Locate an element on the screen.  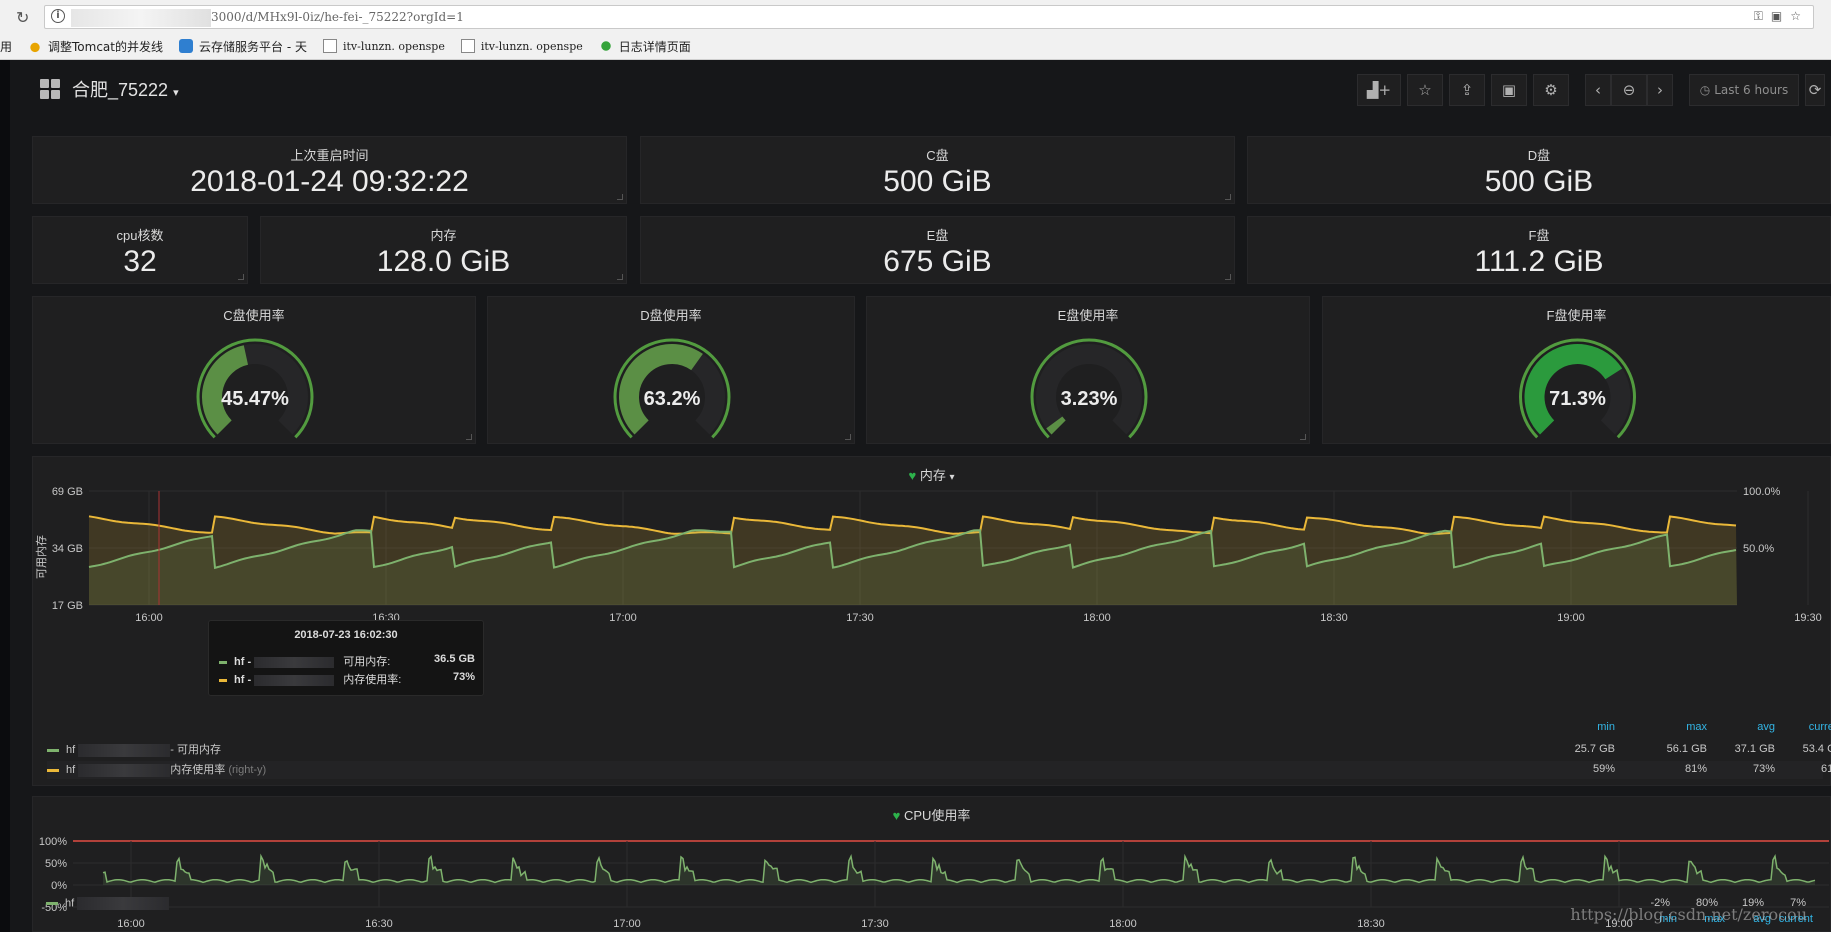
y-tick-label: 17 GB is located at coordinates (67, 606).